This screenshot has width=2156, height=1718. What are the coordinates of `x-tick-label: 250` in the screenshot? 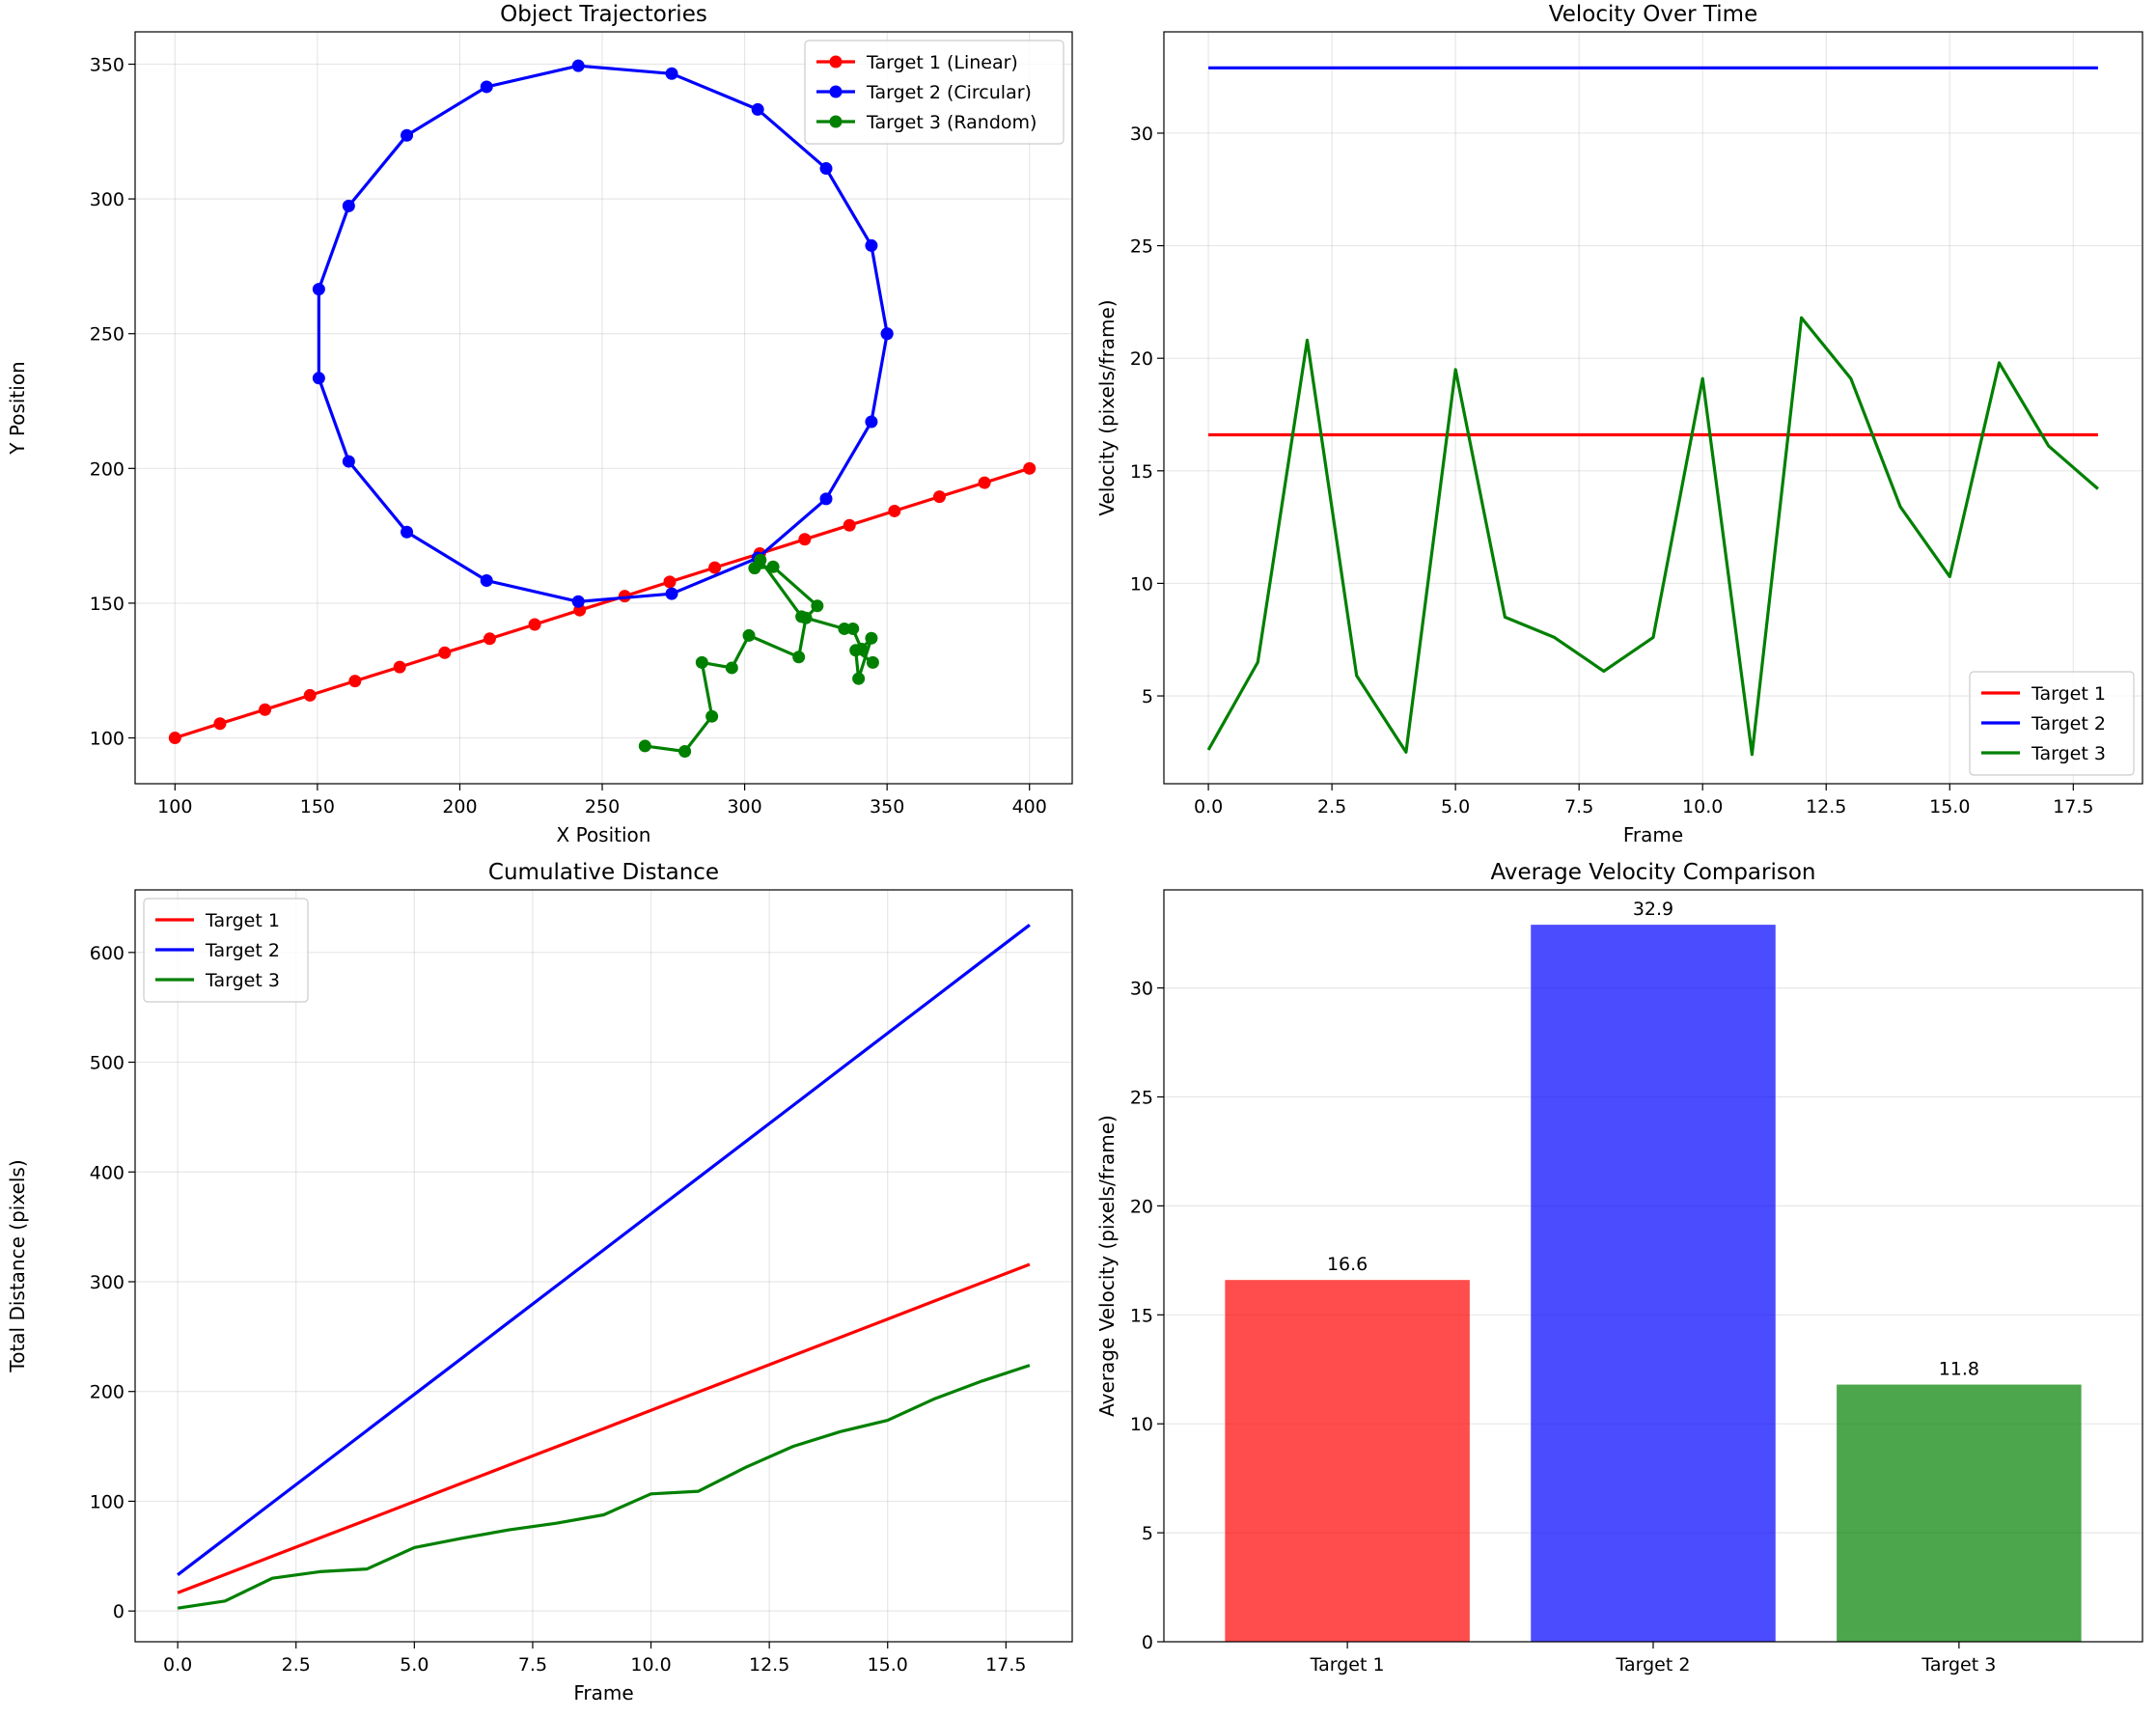 It's located at (602, 806).